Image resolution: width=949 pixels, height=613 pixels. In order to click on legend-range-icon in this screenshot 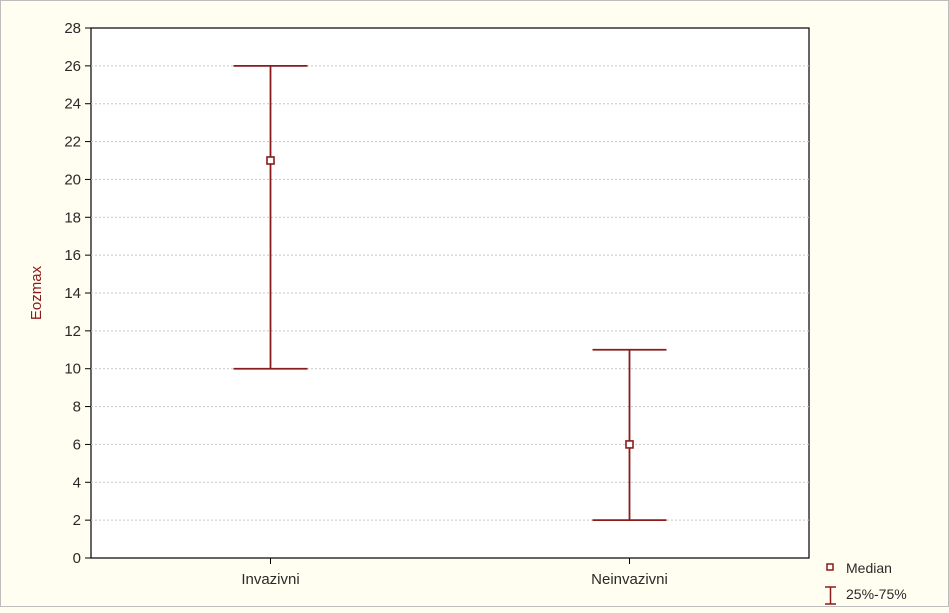, I will do `click(830, 595)`.